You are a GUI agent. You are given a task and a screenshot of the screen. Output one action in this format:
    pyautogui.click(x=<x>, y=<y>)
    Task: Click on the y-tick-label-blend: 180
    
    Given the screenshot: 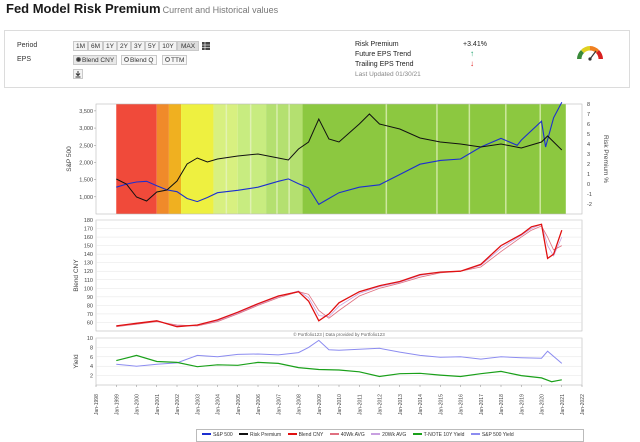 What is the action you would take?
    pyautogui.click(x=88, y=221)
    